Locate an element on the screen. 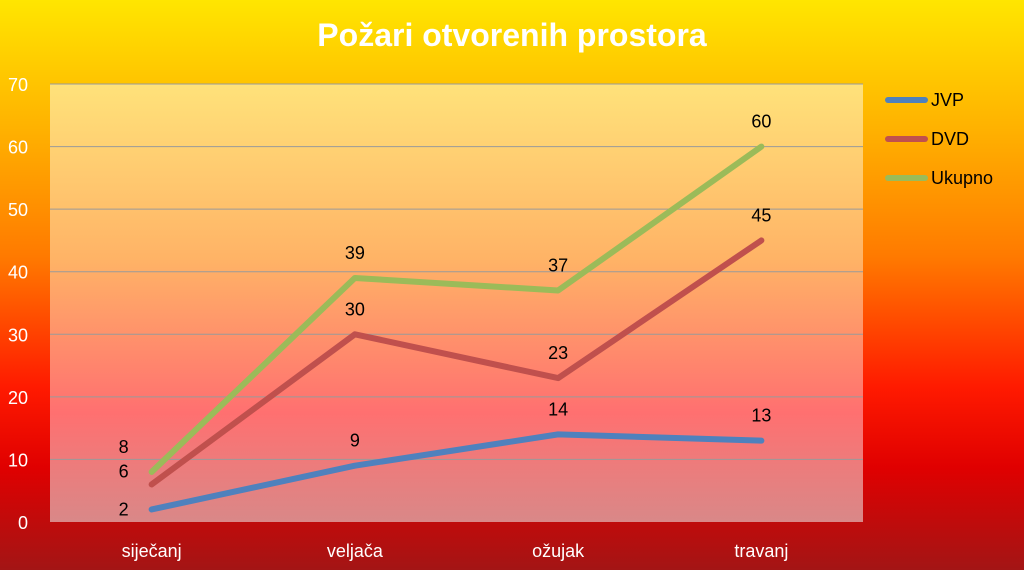 The width and height of the screenshot is (1024, 570). y-tick-label: 0 is located at coordinates (23, 523).